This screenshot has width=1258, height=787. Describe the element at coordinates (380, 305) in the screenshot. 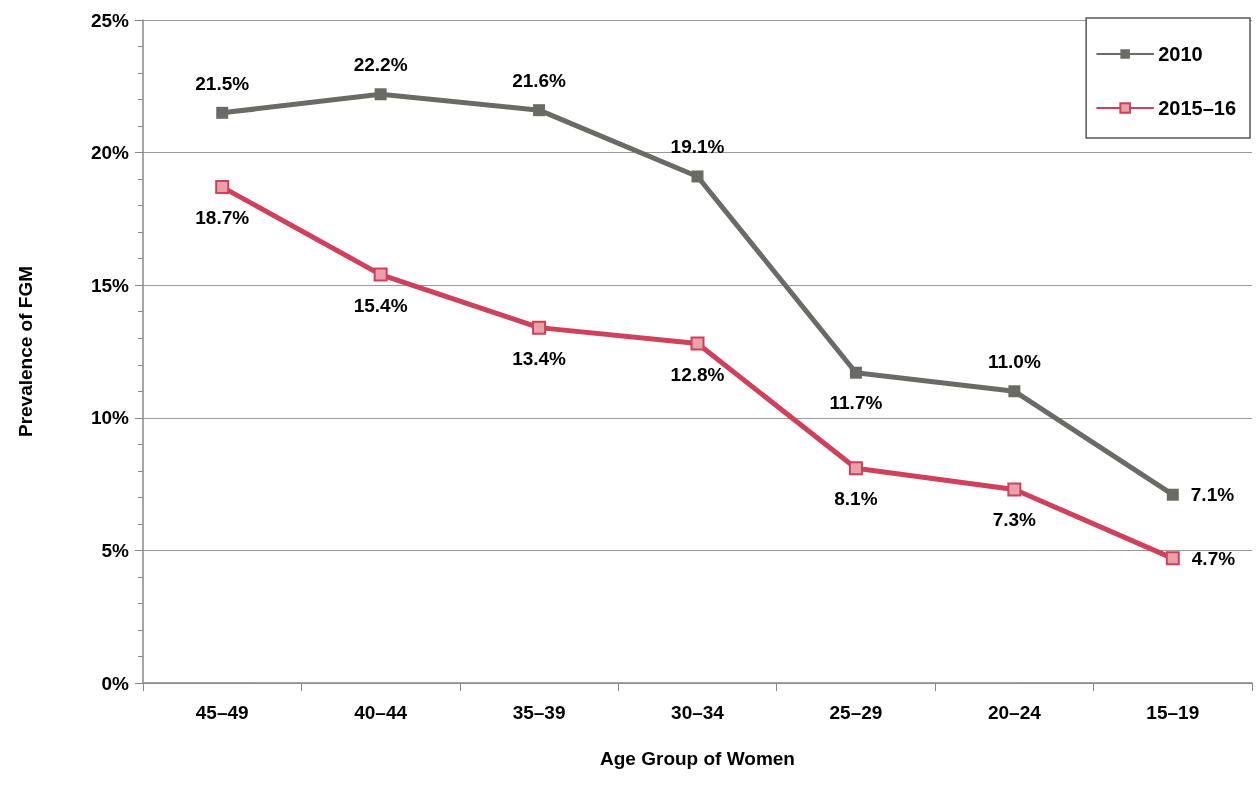

I see `data-label: 15.4%` at that location.